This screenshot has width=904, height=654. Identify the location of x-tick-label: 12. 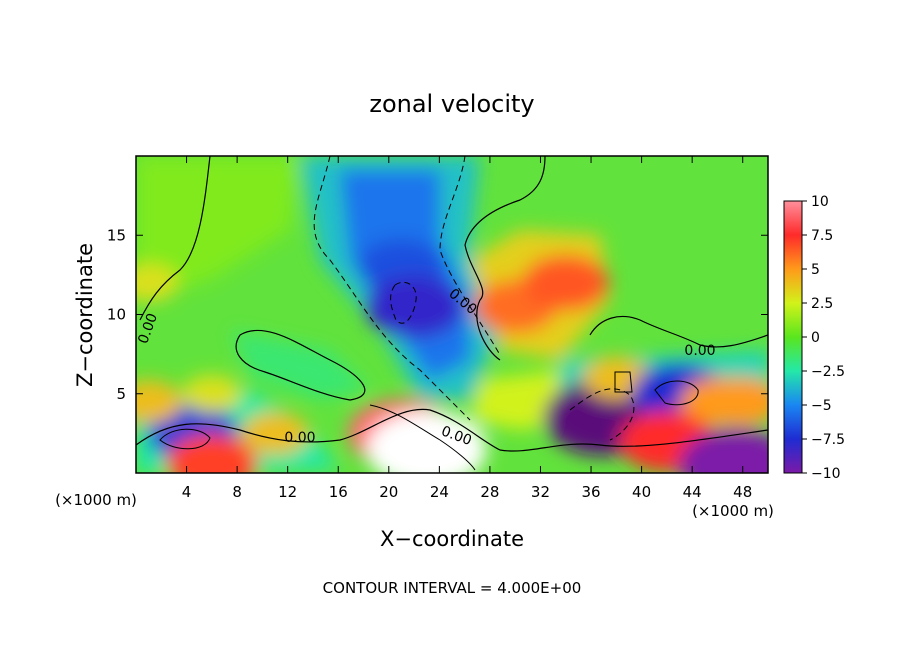
(287, 492).